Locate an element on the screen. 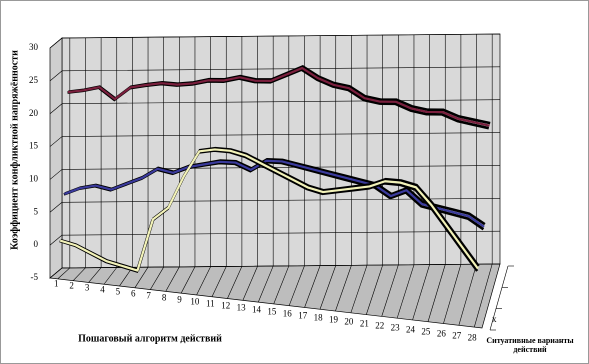  x-tick-label: 24 is located at coordinates (411, 330).